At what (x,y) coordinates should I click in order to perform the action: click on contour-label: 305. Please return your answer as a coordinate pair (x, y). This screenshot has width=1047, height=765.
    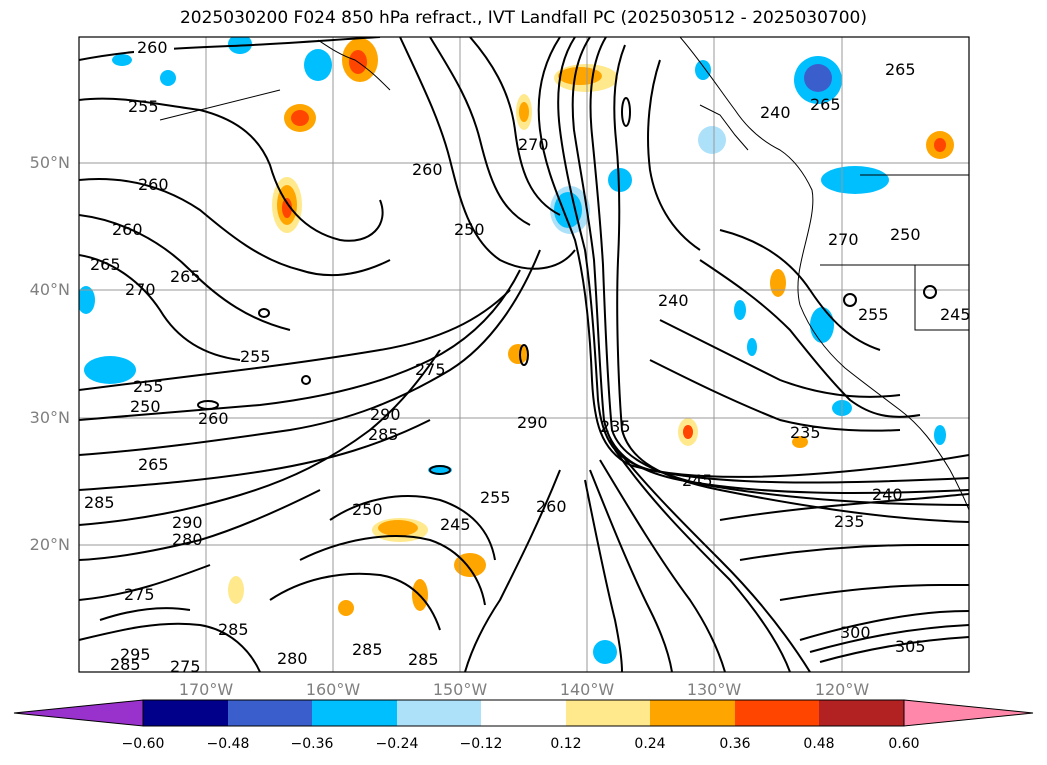
    Looking at the image, I should click on (910, 646).